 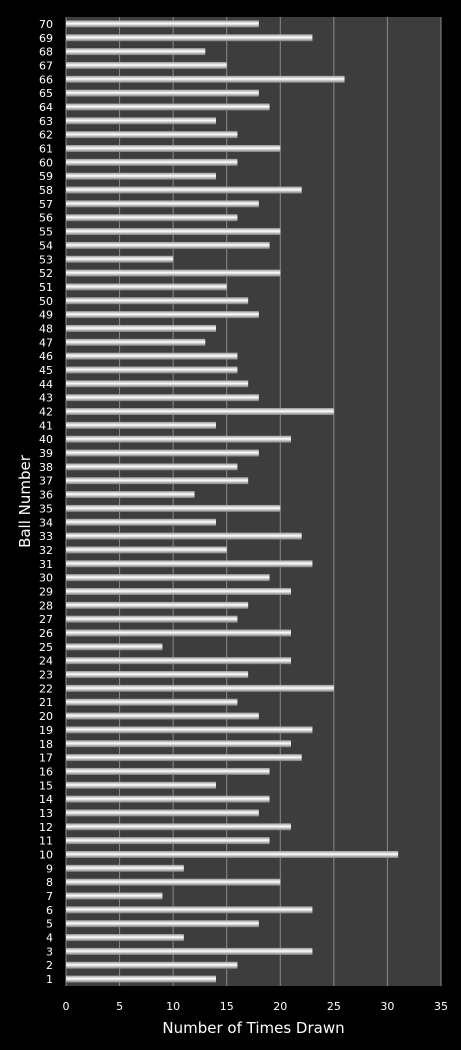 What do you see at coordinates (46, 619) in the screenshot?
I see `y-tick-label: 27` at bounding box center [46, 619].